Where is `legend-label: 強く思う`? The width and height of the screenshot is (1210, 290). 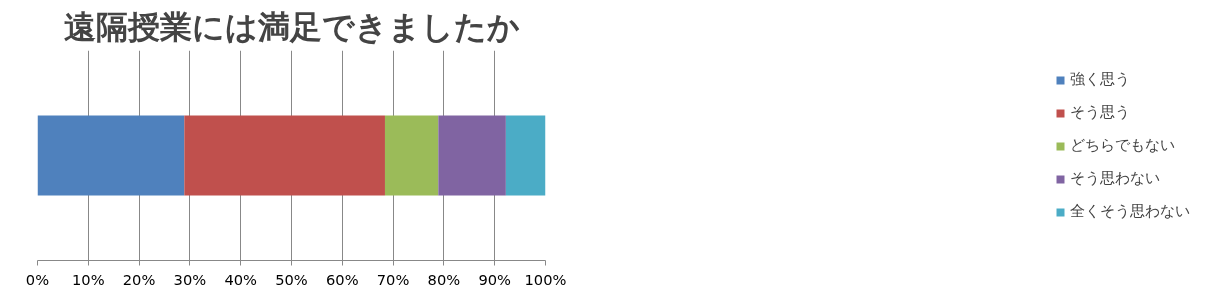
legend-label: 強く思う is located at coordinates (1100, 79).